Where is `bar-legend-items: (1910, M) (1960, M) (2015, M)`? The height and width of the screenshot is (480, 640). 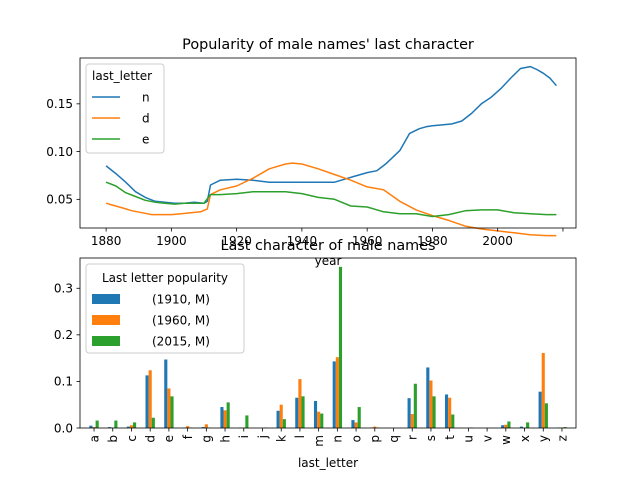 bar-legend-items: (1910, M) (1960, M) (2015, M) is located at coordinates (151, 320).